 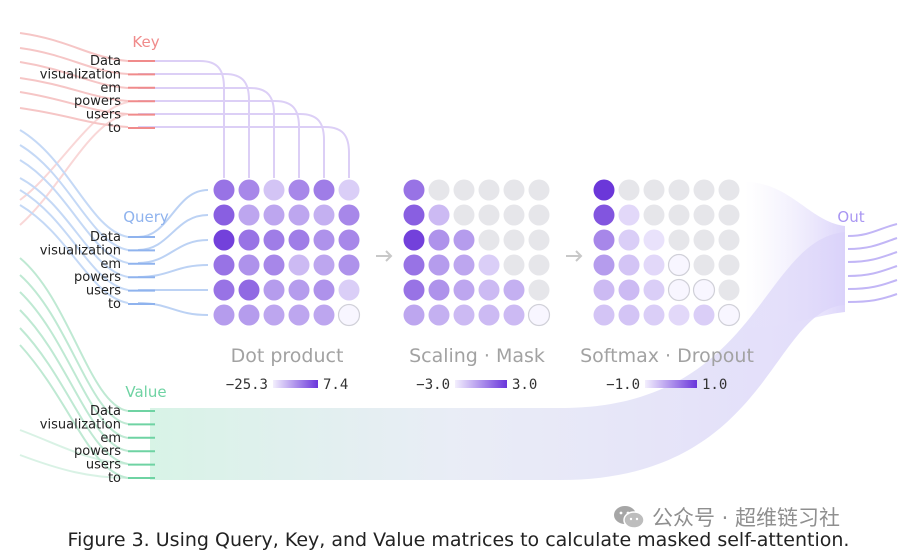 I want to click on wechat-icon, so click(x=629, y=517).